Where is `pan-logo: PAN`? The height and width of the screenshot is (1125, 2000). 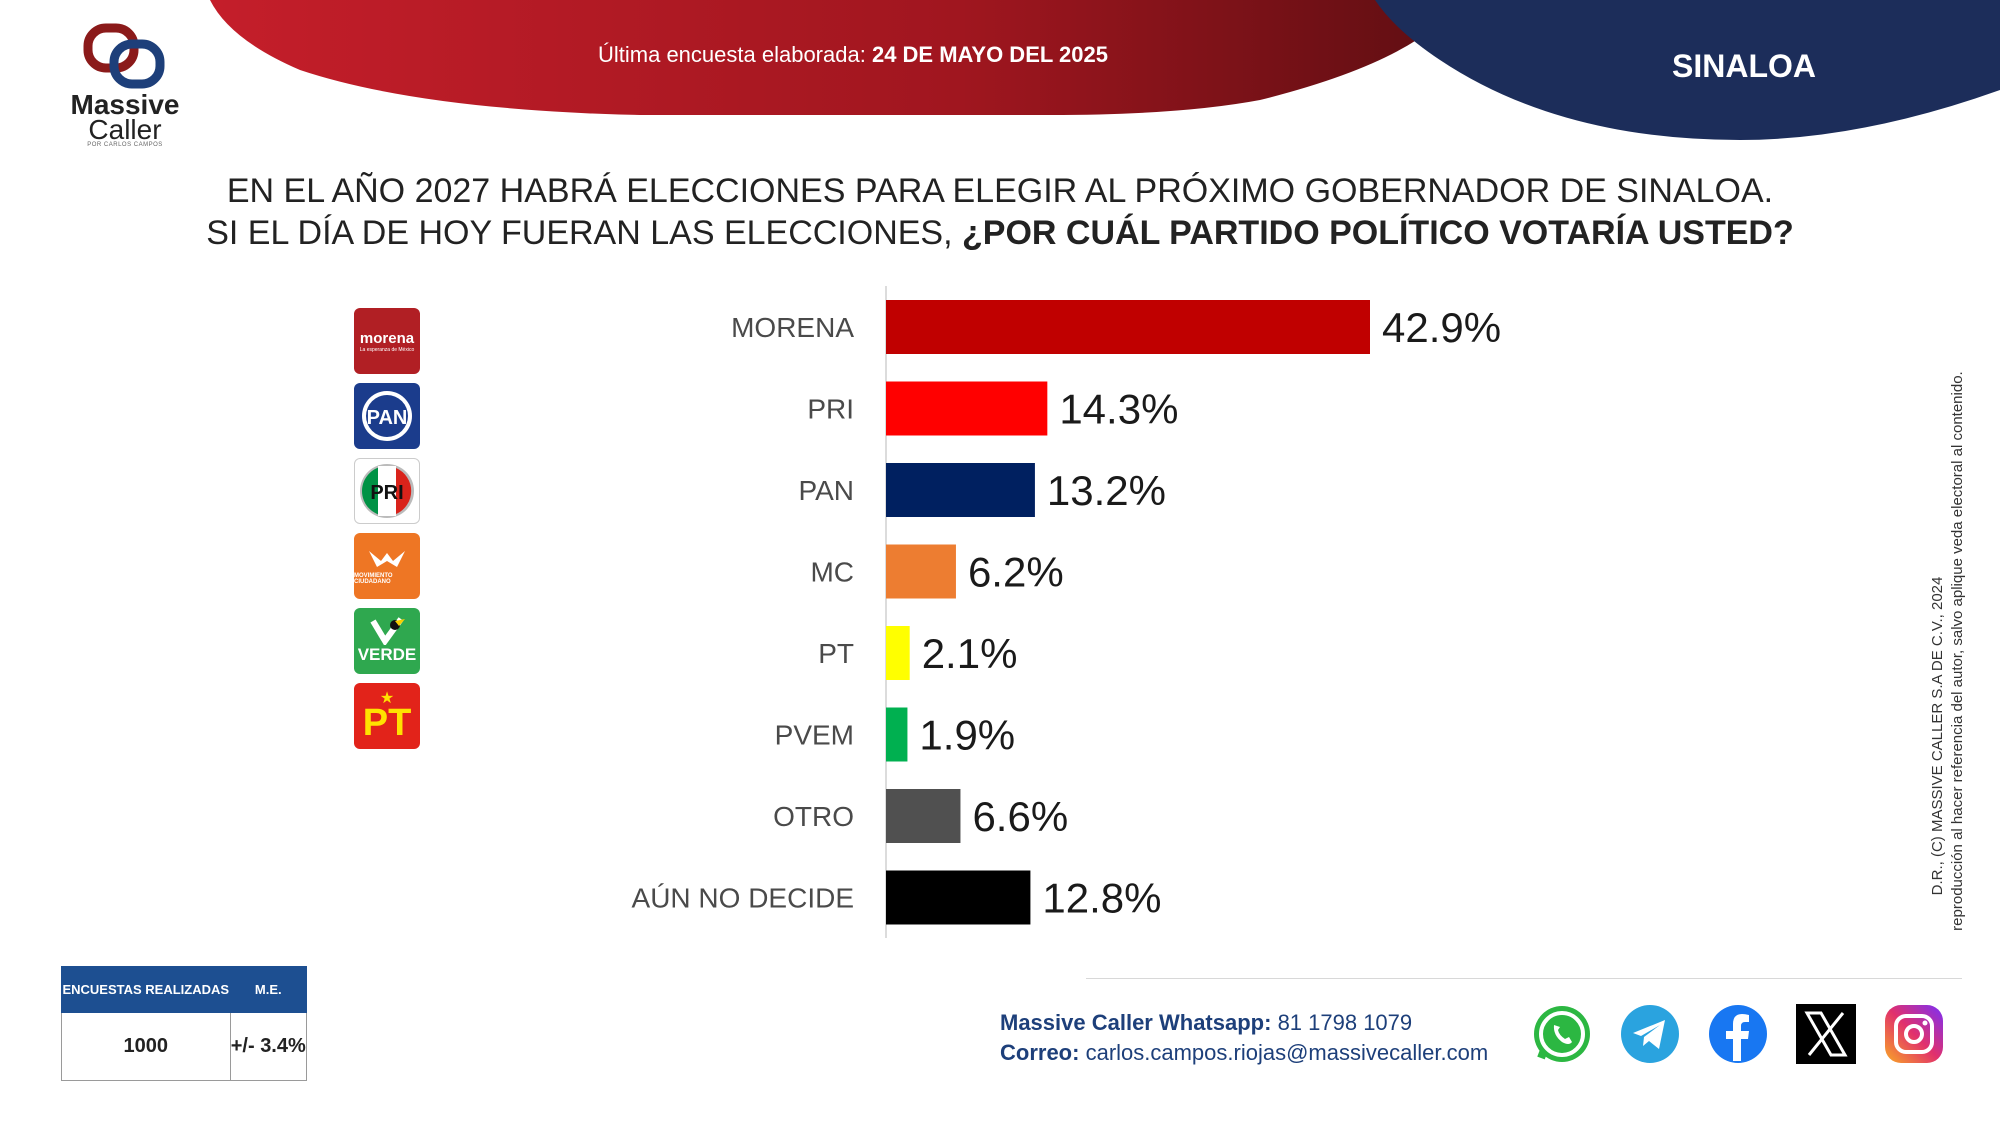
pan-logo: PAN is located at coordinates (387, 416).